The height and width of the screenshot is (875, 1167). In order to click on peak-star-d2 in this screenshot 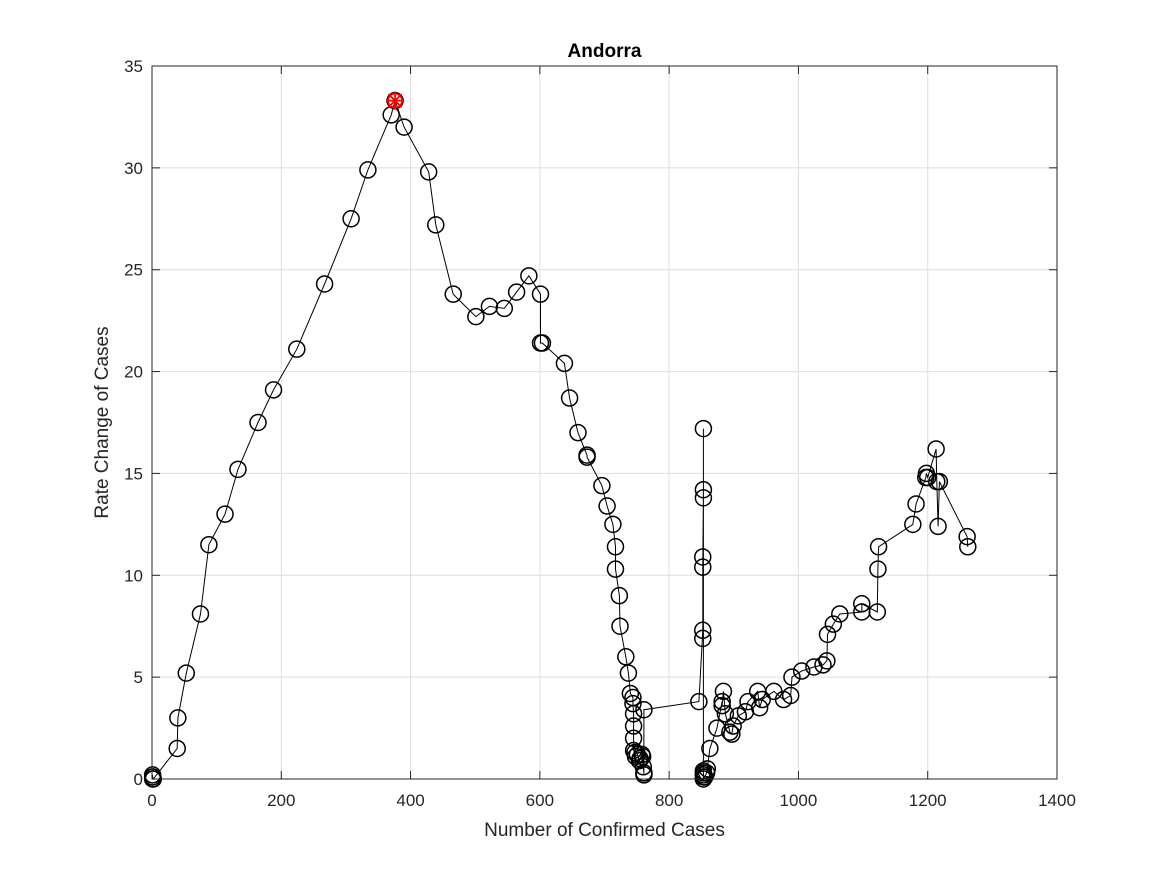, I will do `click(395, 100)`.